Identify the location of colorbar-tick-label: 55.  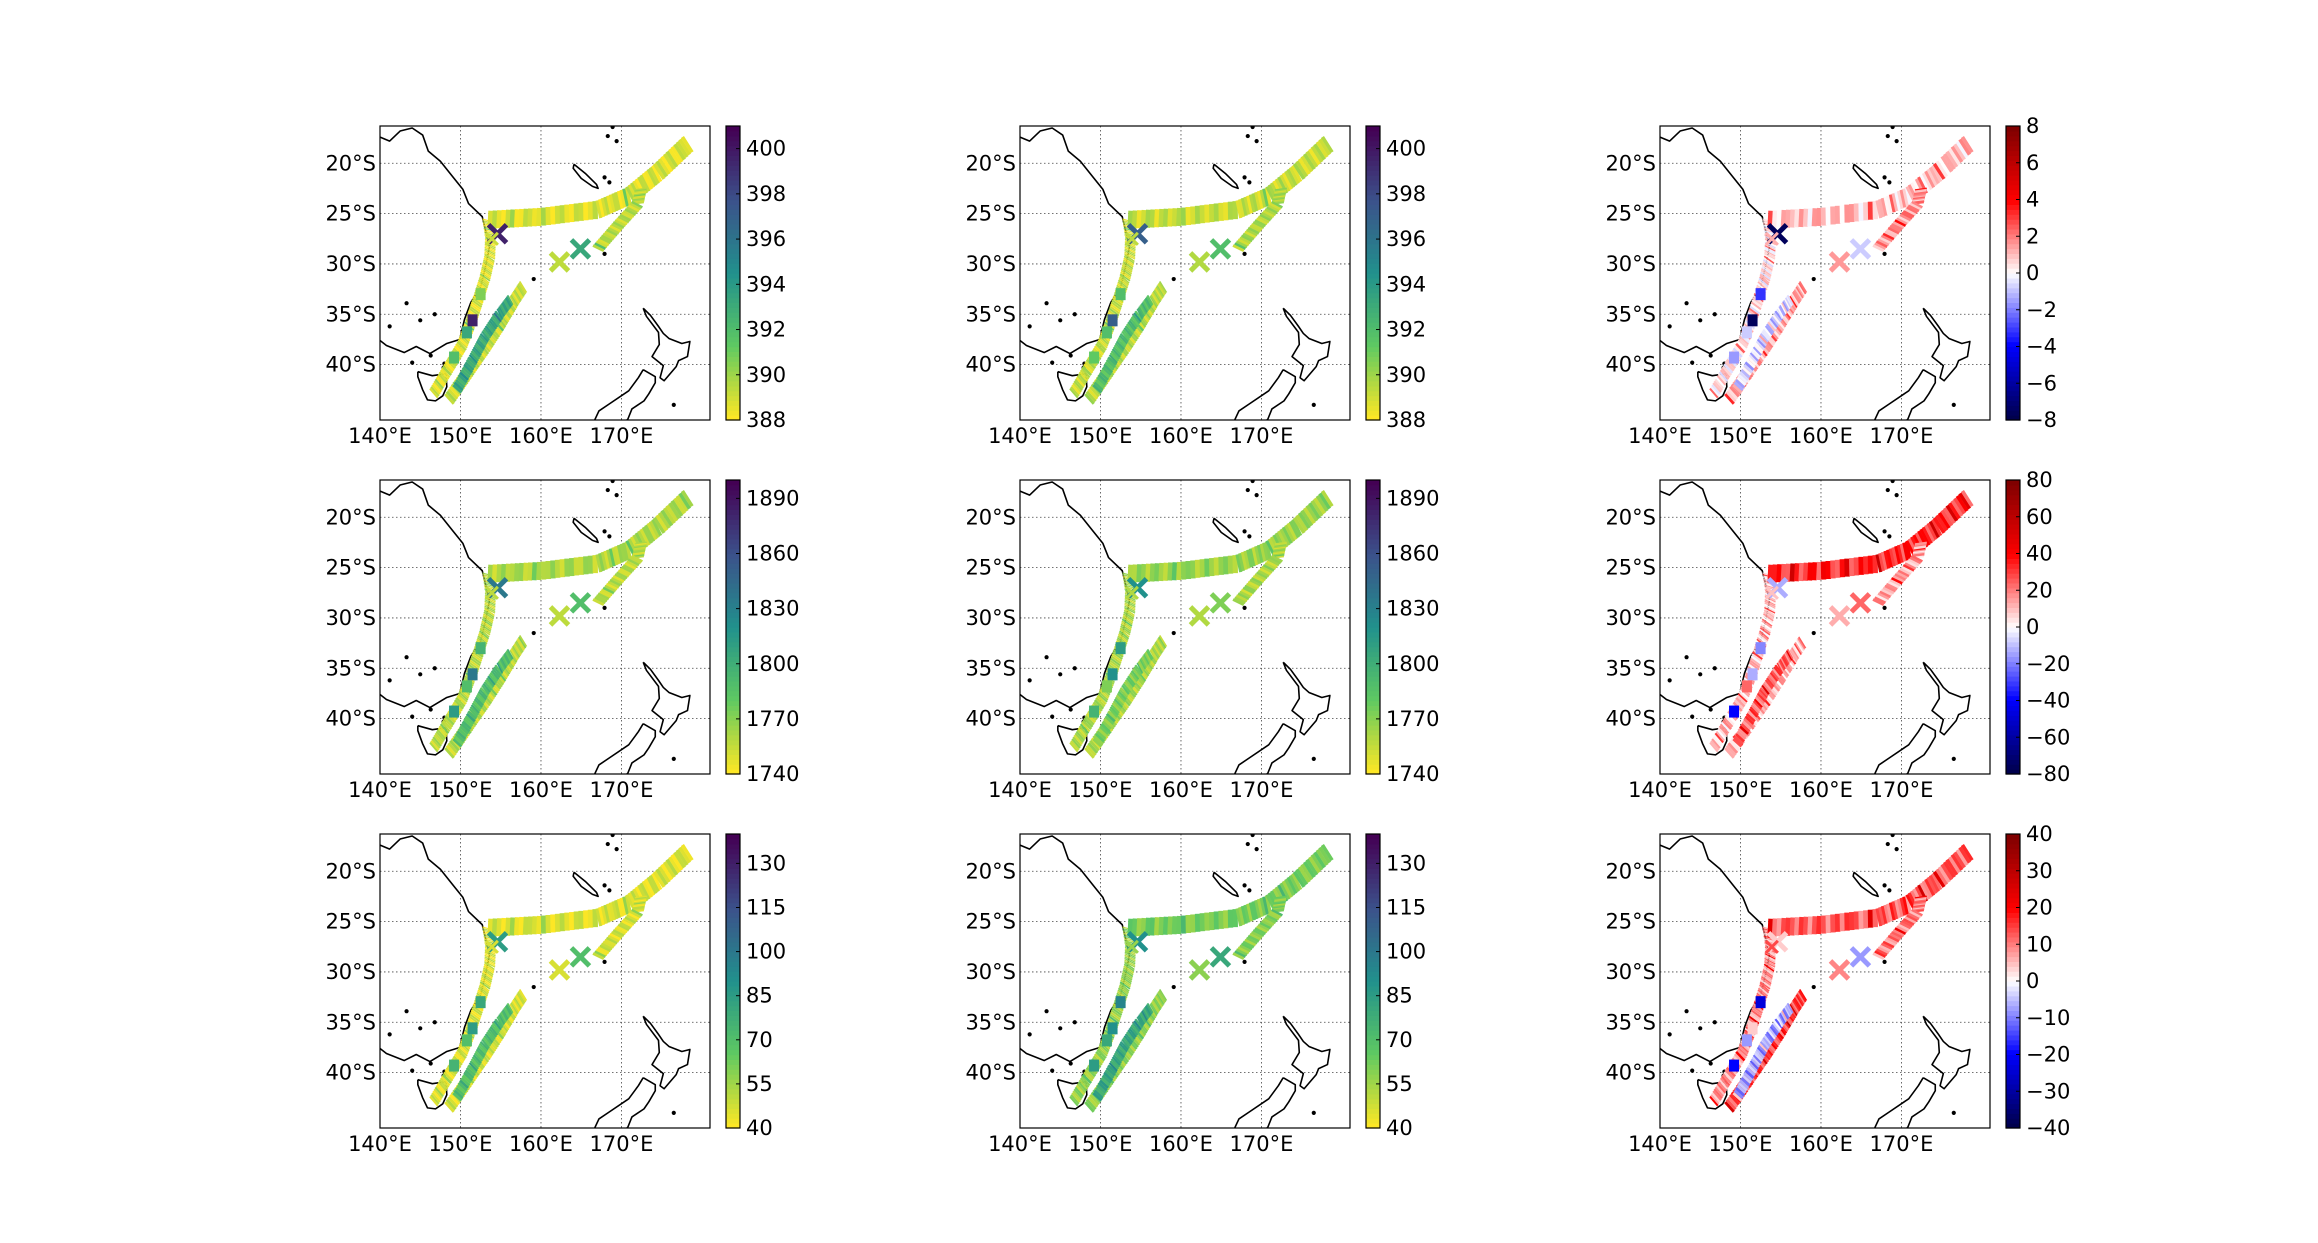
(1399, 1084).